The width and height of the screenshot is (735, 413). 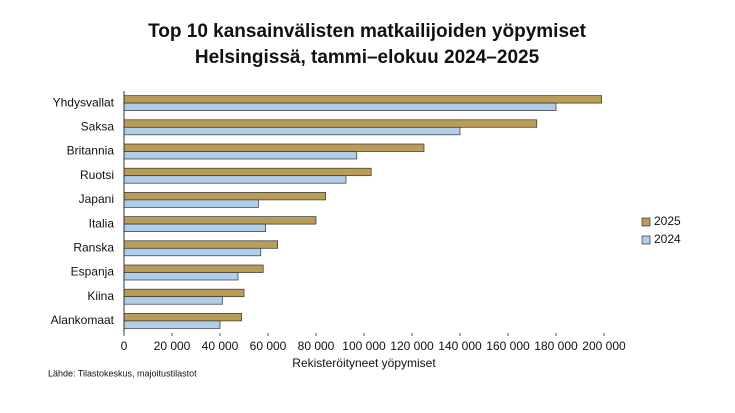 What do you see at coordinates (316, 346) in the screenshot?
I see `x-tick-label: 80 000` at bounding box center [316, 346].